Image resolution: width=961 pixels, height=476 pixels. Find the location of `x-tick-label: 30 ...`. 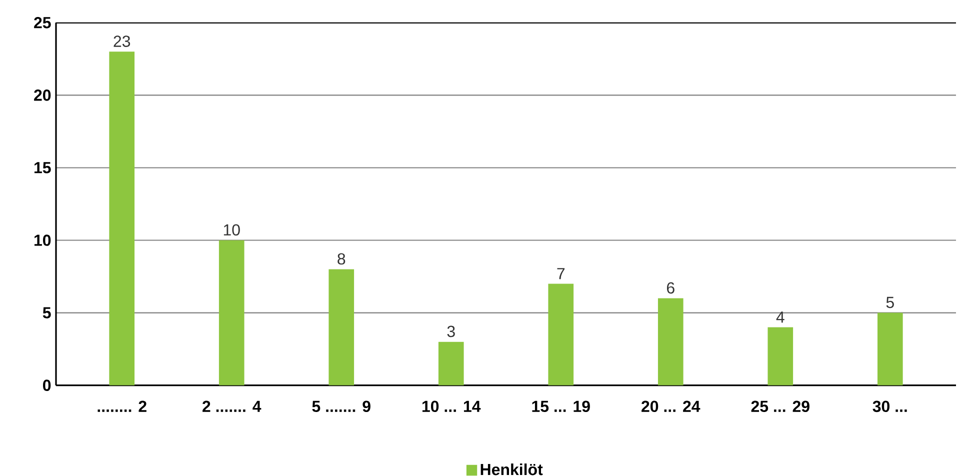

x-tick-label: 30 ... is located at coordinates (889, 406).